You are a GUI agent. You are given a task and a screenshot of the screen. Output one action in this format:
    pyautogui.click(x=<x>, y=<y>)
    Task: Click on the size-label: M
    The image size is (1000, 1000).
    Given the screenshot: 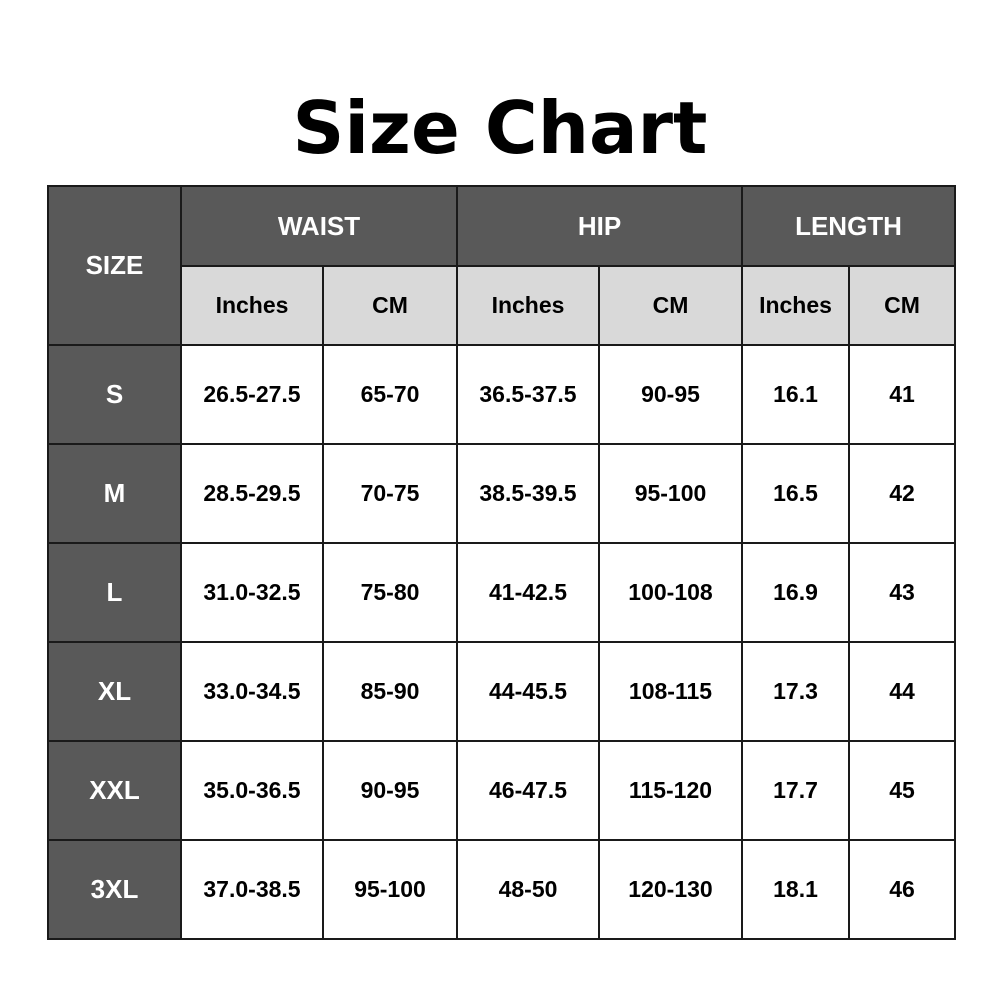 What is the action you would take?
    pyautogui.click(x=114, y=493)
    